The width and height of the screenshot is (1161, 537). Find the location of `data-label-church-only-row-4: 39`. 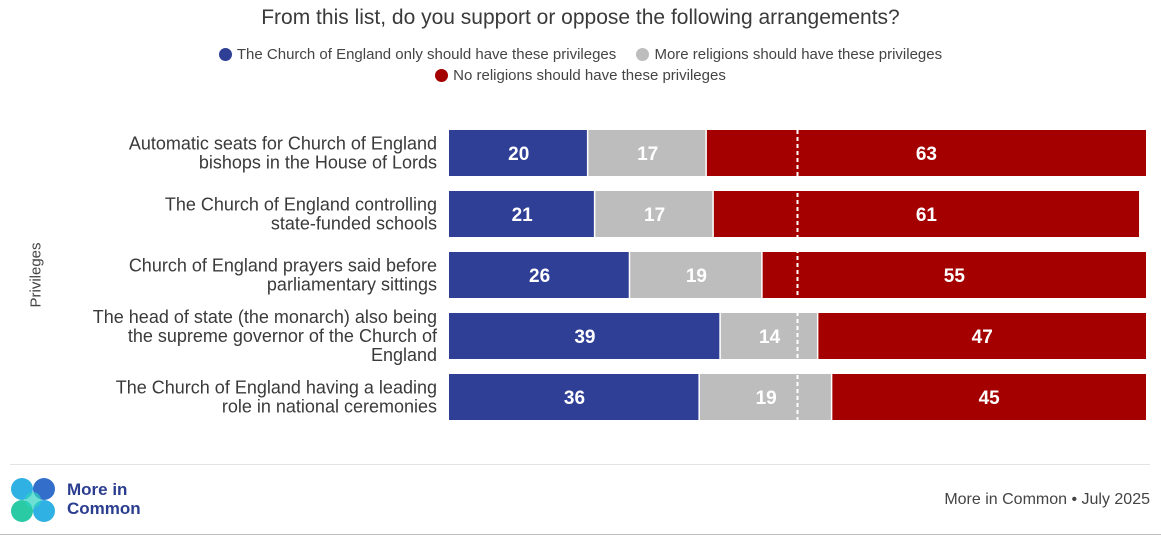

data-label-church-only-row-4: 39 is located at coordinates (584, 337).